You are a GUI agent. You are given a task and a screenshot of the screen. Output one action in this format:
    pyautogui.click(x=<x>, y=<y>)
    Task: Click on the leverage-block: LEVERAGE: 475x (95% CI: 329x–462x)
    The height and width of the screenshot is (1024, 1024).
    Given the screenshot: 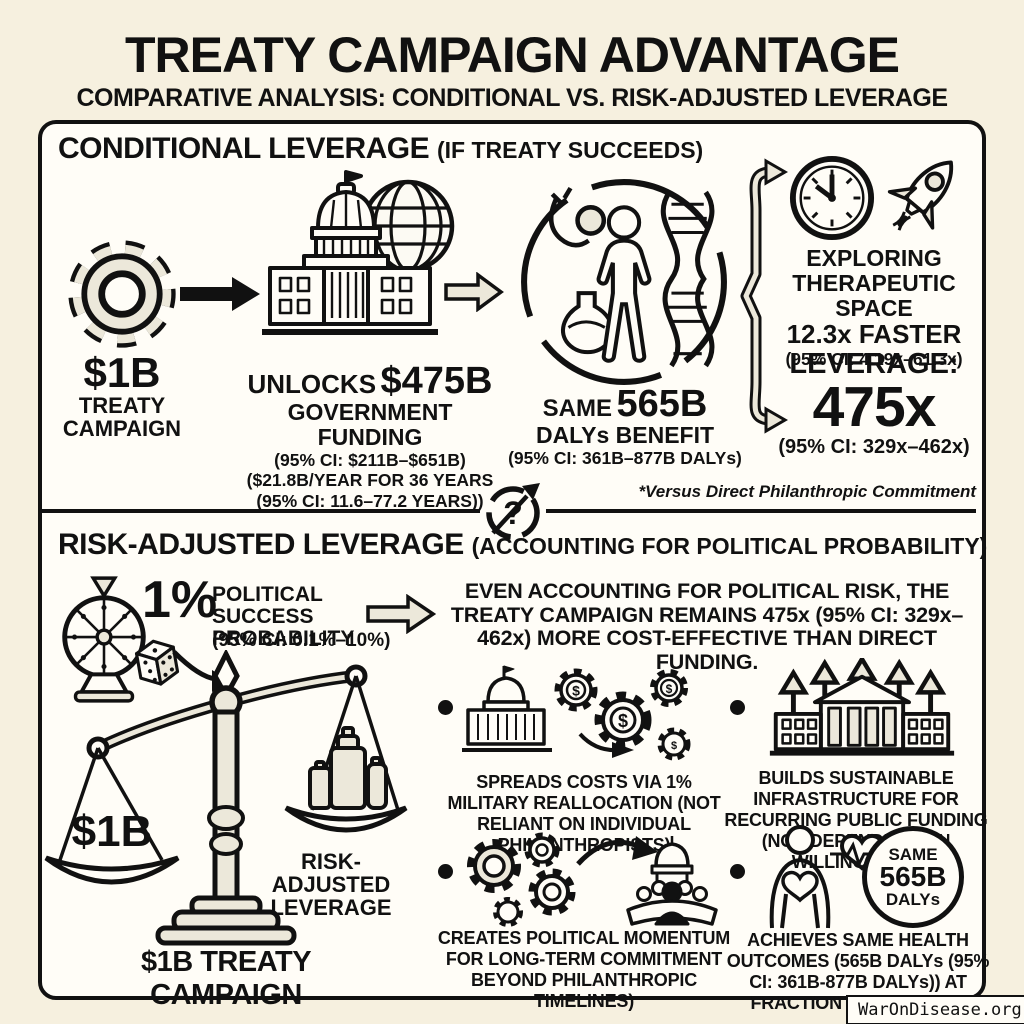 What is the action you would take?
    pyautogui.click(x=874, y=404)
    